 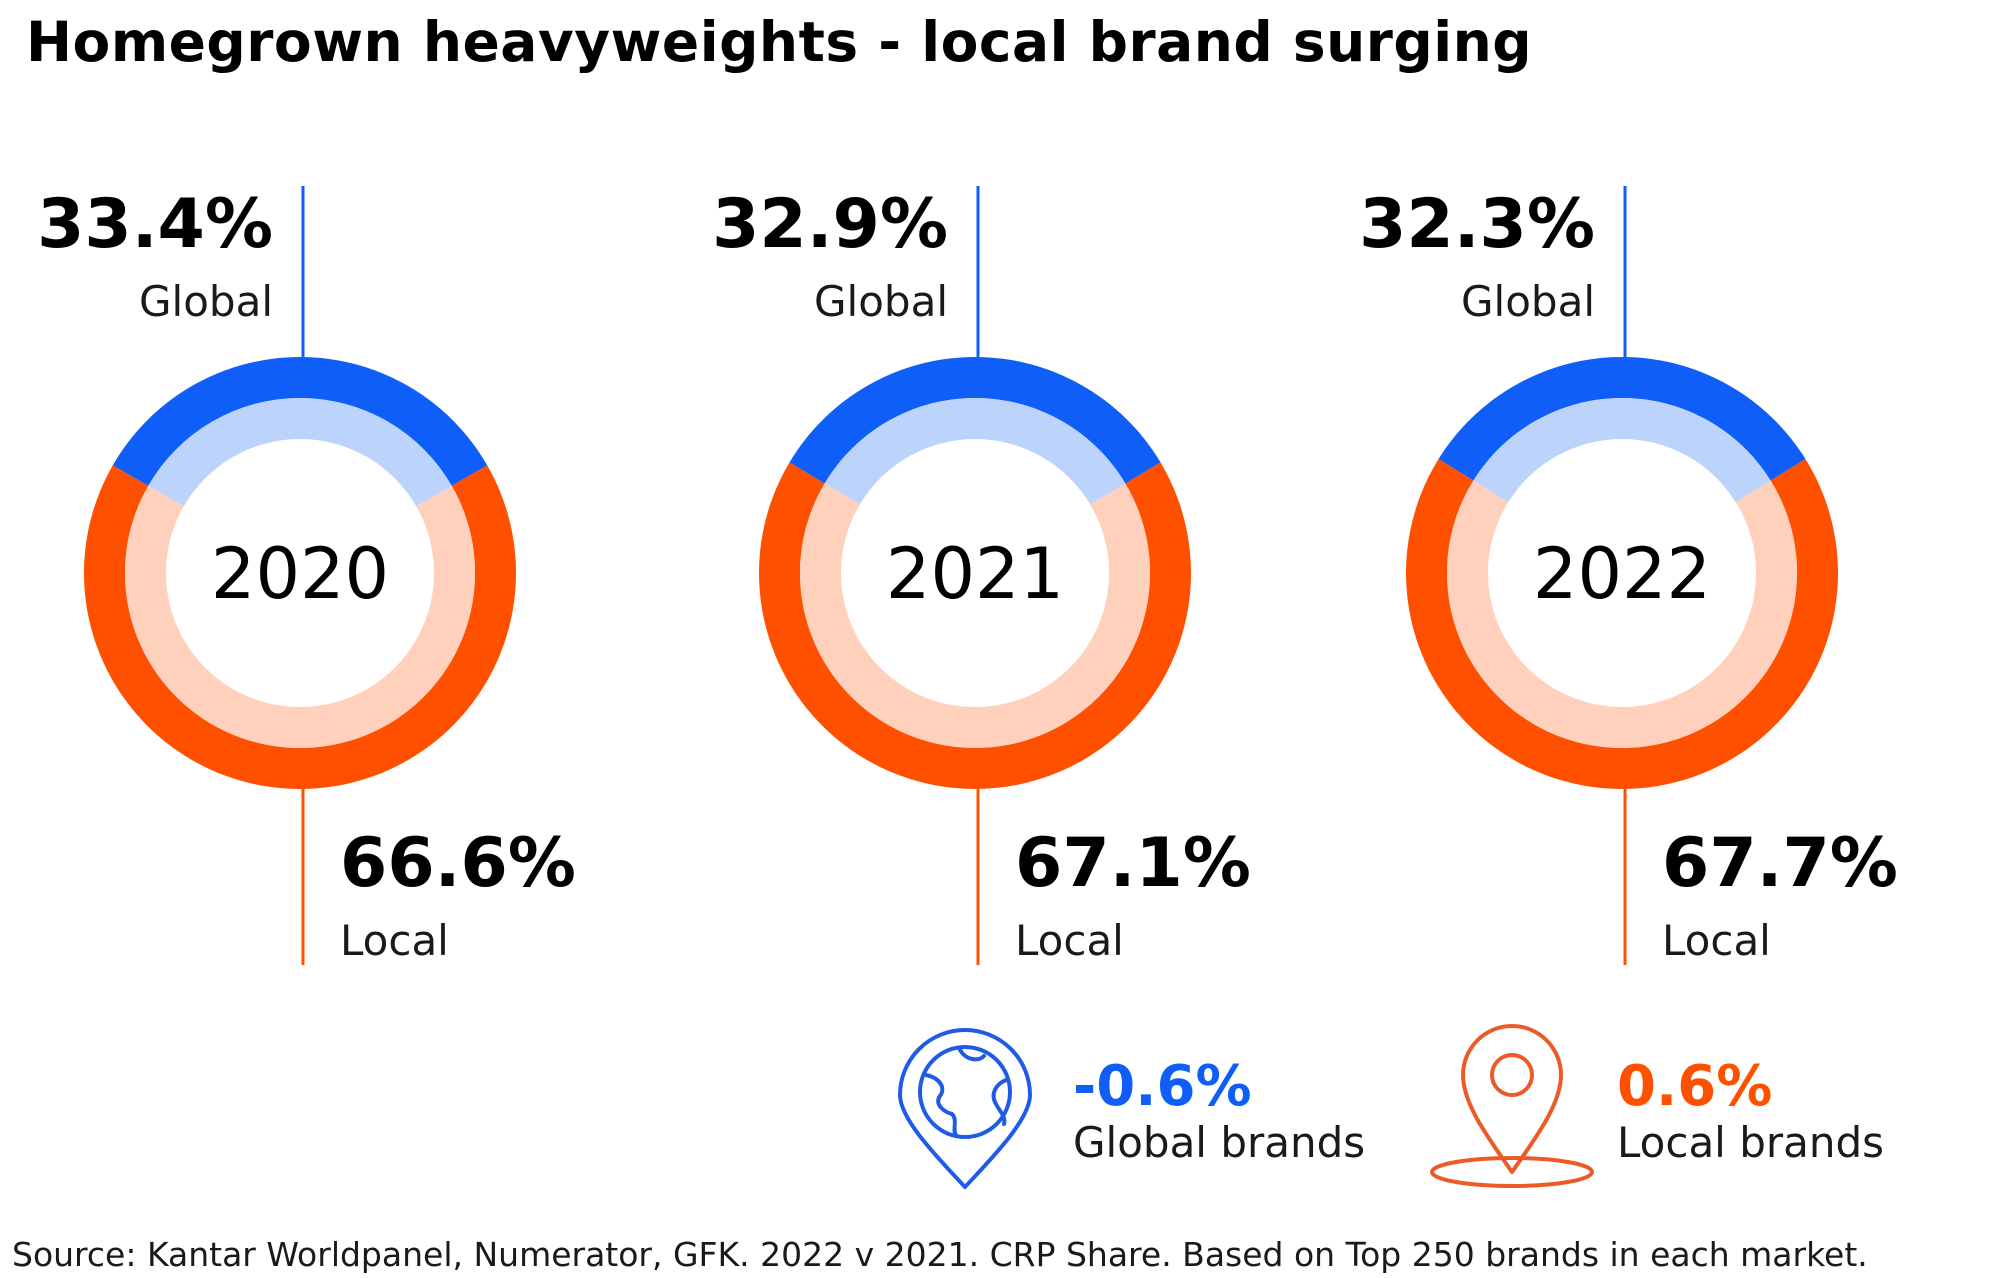 What do you see at coordinates (300, 452) in the screenshot?
I see `global-inner-2020` at bounding box center [300, 452].